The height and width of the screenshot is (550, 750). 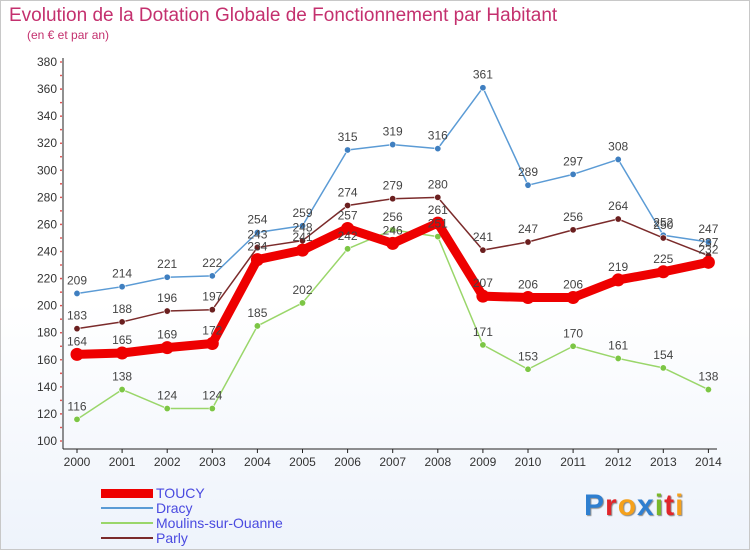 What do you see at coordinates (528, 172) in the screenshot?
I see `data-label-dracy: 289` at bounding box center [528, 172].